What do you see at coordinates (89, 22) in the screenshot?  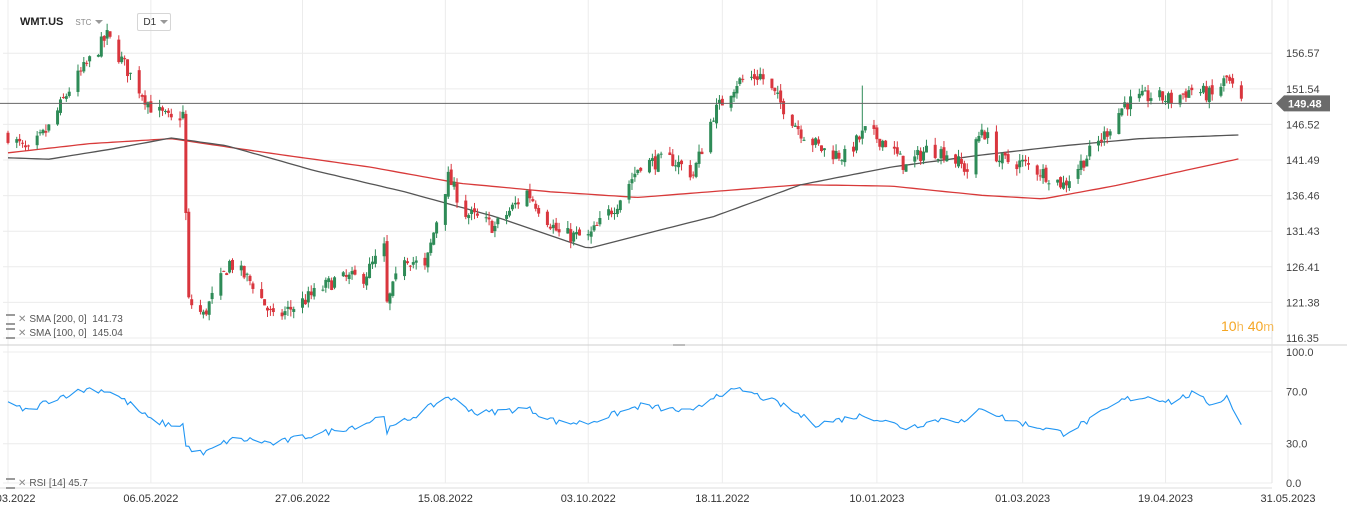 I see `instrument-type: STC` at bounding box center [89, 22].